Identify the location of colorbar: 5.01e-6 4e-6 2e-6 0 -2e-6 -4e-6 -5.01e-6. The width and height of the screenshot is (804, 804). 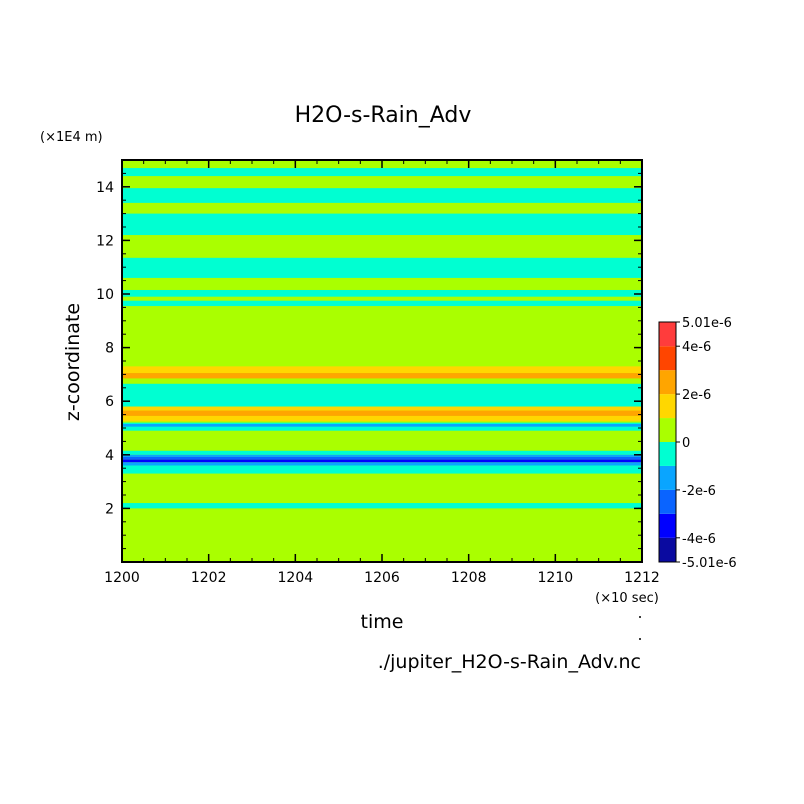
(697, 443).